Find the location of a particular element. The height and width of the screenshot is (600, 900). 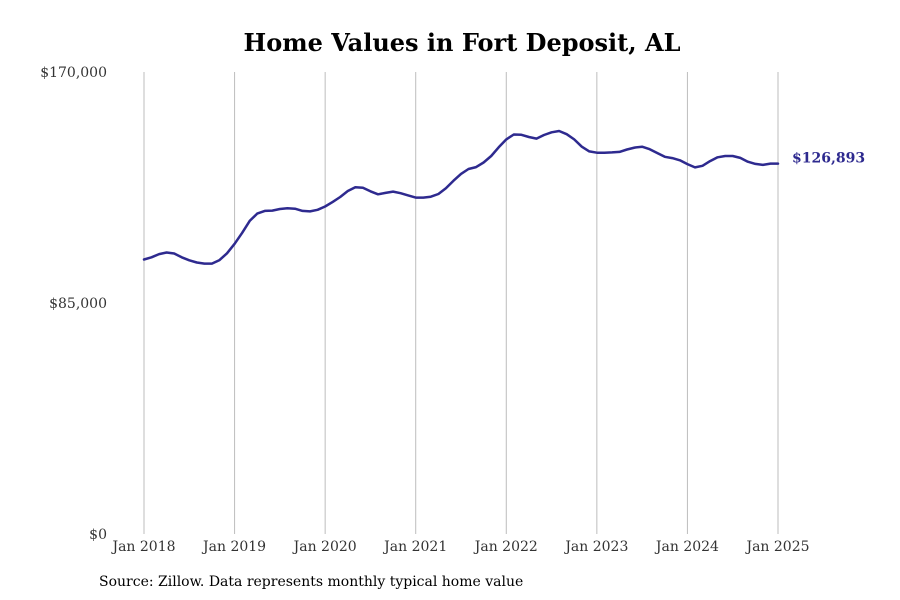

x-tick-label: Jan 2019 is located at coordinates (233, 547).